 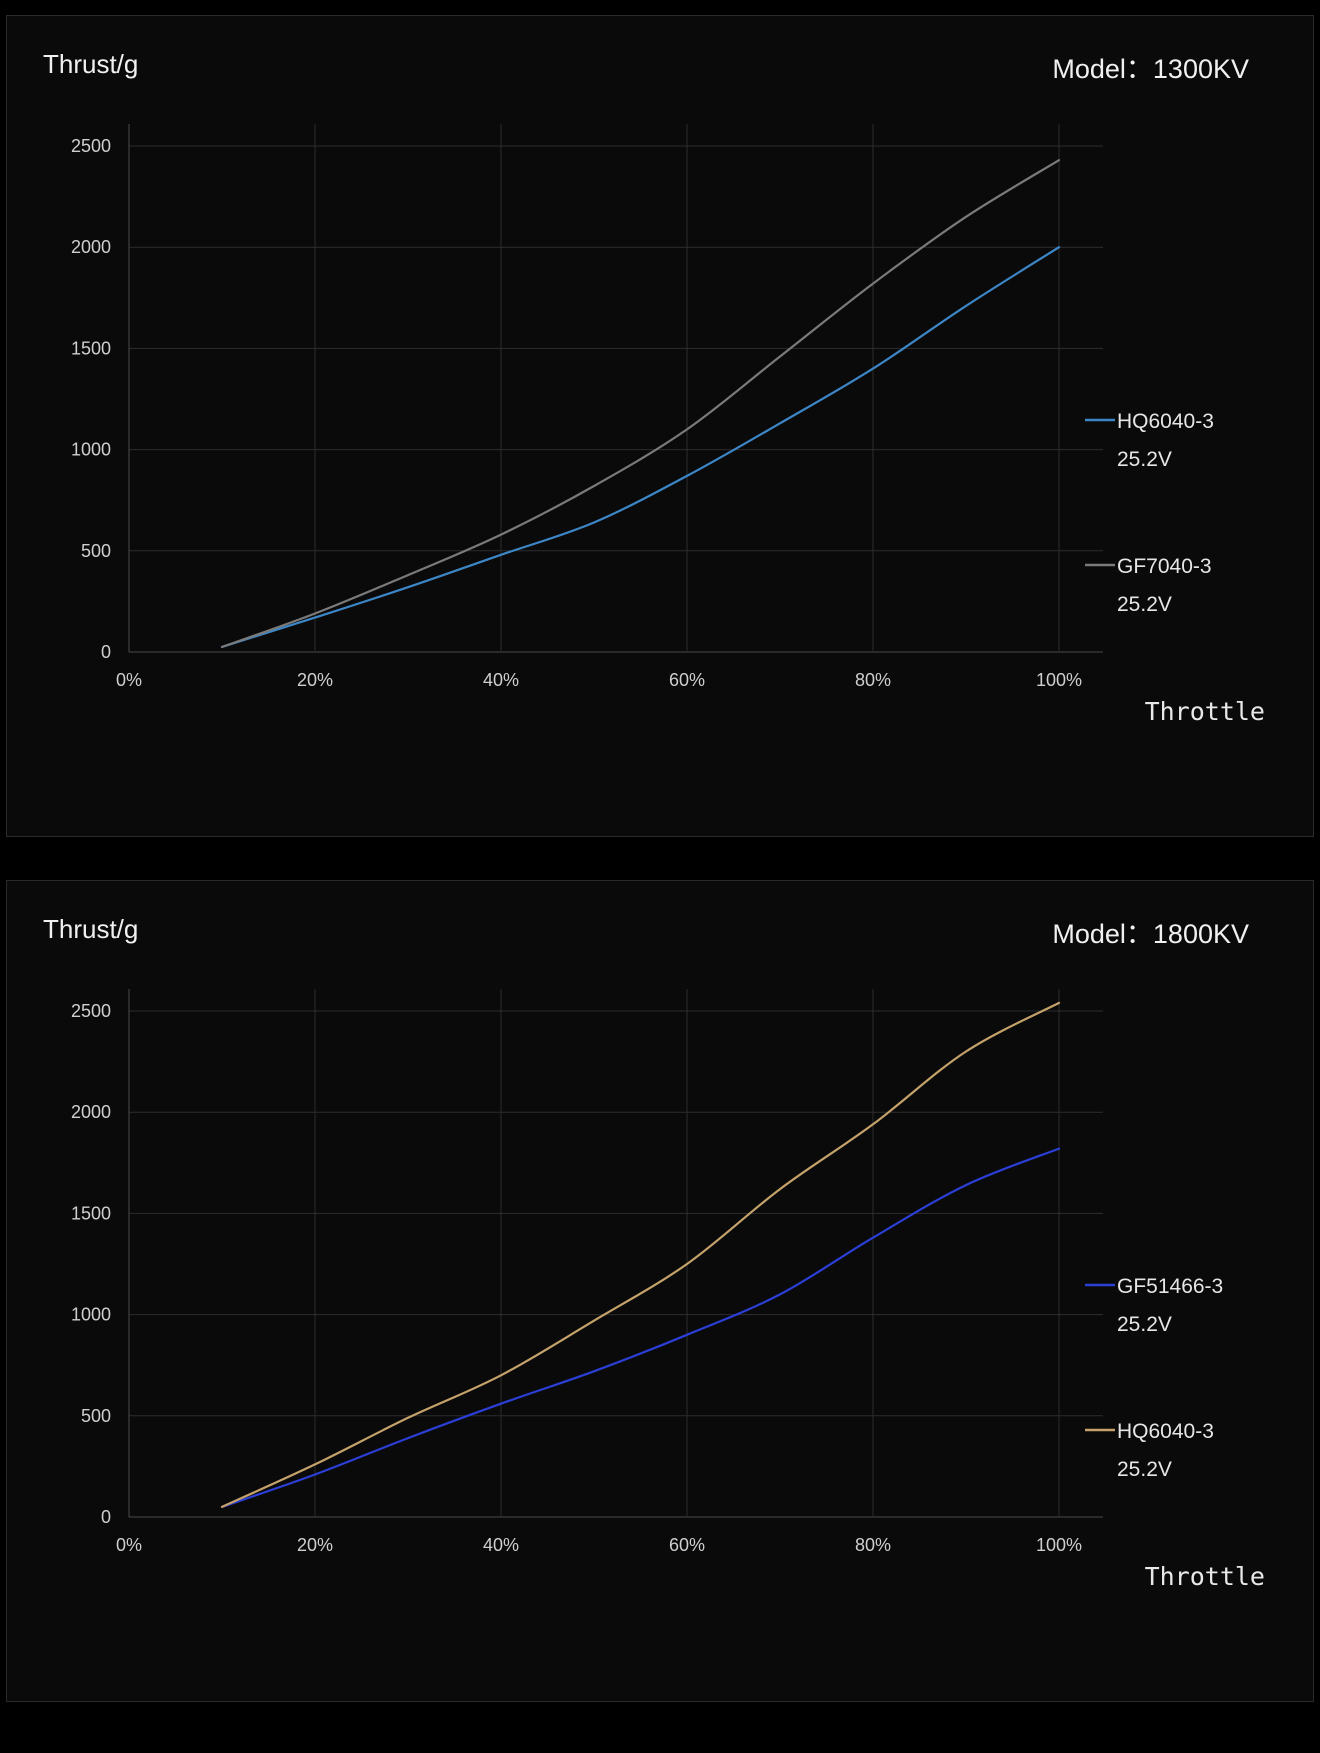 What do you see at coordinates (1150, 934) in the screenshot?
I see `chart-title: Model：1800KV` at bounding box center [1150, 934].